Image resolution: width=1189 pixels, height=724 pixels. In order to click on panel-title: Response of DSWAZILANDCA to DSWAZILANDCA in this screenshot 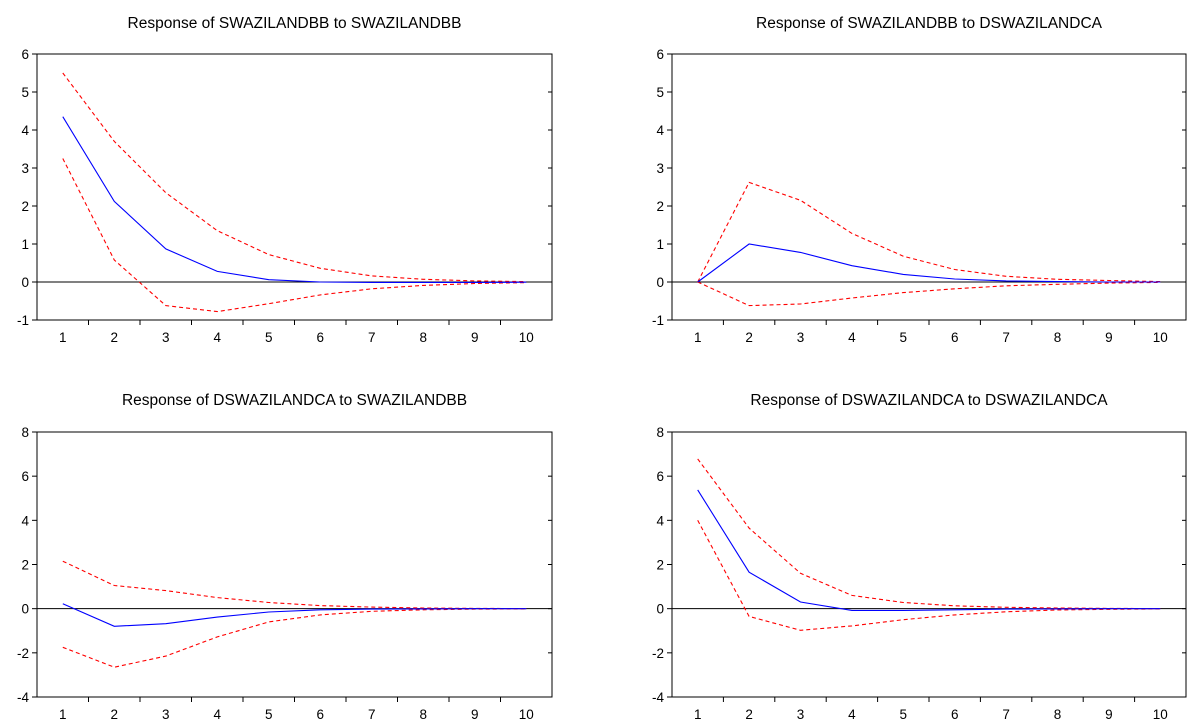, I will do `click(929, 400)`.